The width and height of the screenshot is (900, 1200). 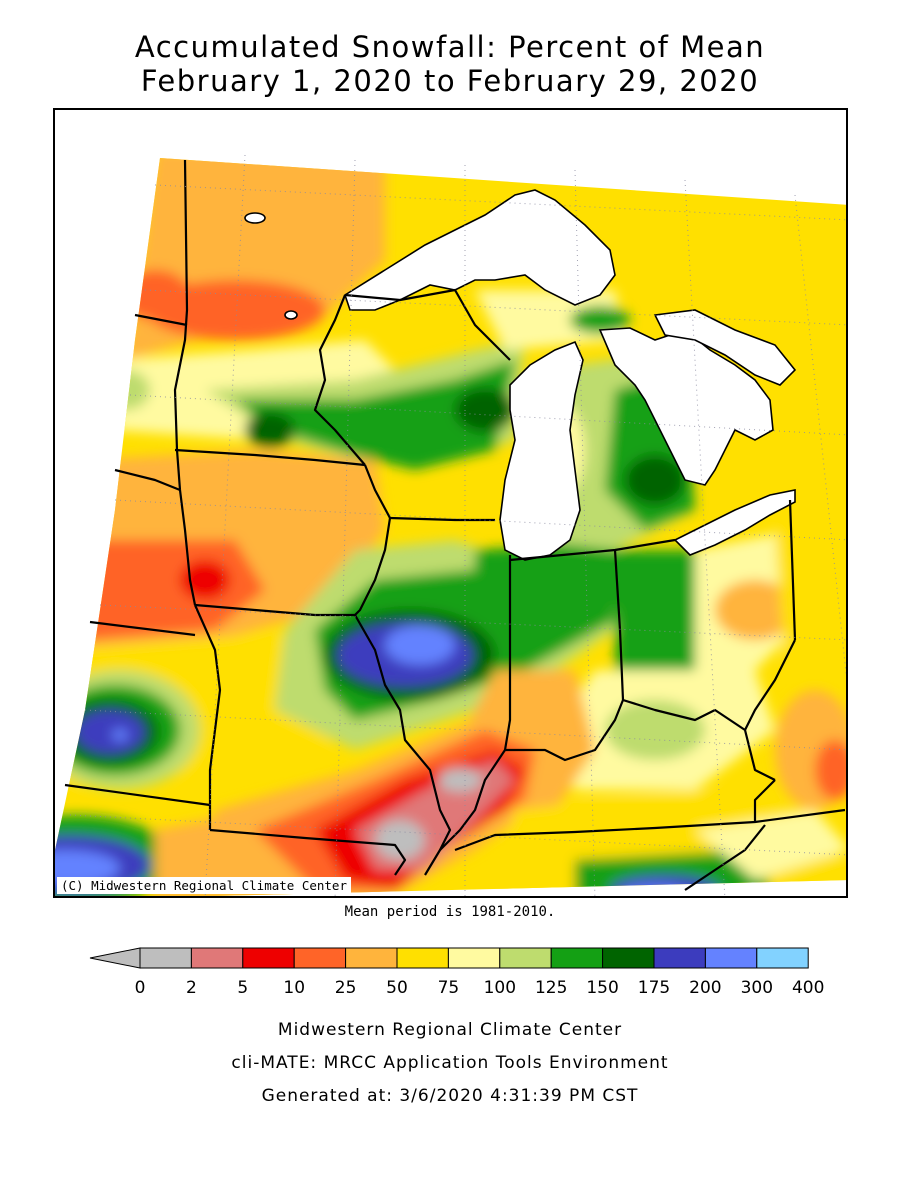 I want to click on mille-lacs, so click(x=291, y=315).